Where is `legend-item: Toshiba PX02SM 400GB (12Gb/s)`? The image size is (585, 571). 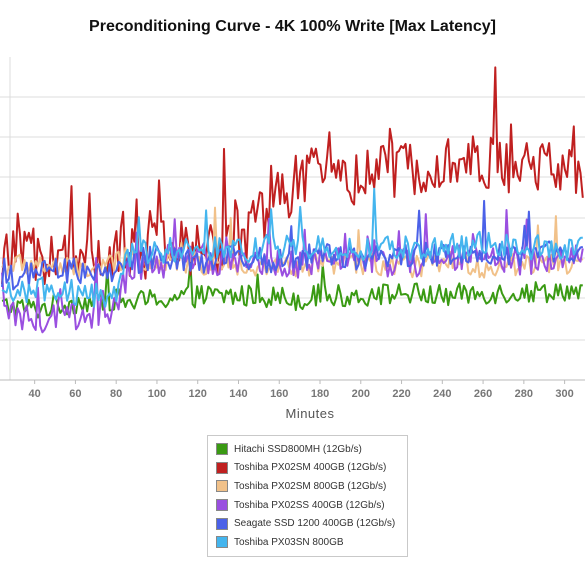
legend-item: Toshiba PX02SM 400GB (12Gb/s) is located at coordinates (307, 468).